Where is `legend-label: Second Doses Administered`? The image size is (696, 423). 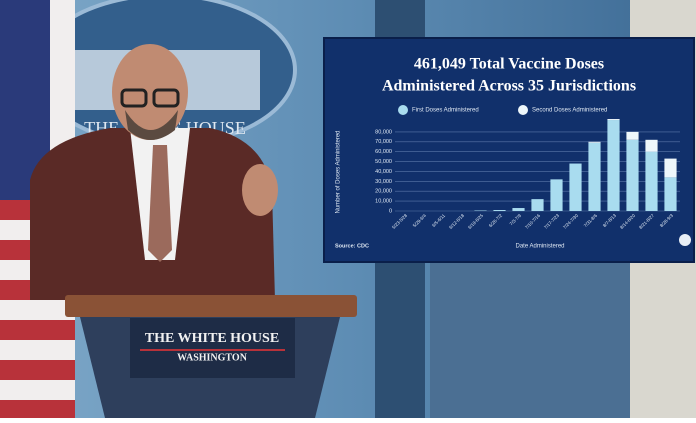 legend-label: Second Doses Administered is located at coordinates (569, 111).